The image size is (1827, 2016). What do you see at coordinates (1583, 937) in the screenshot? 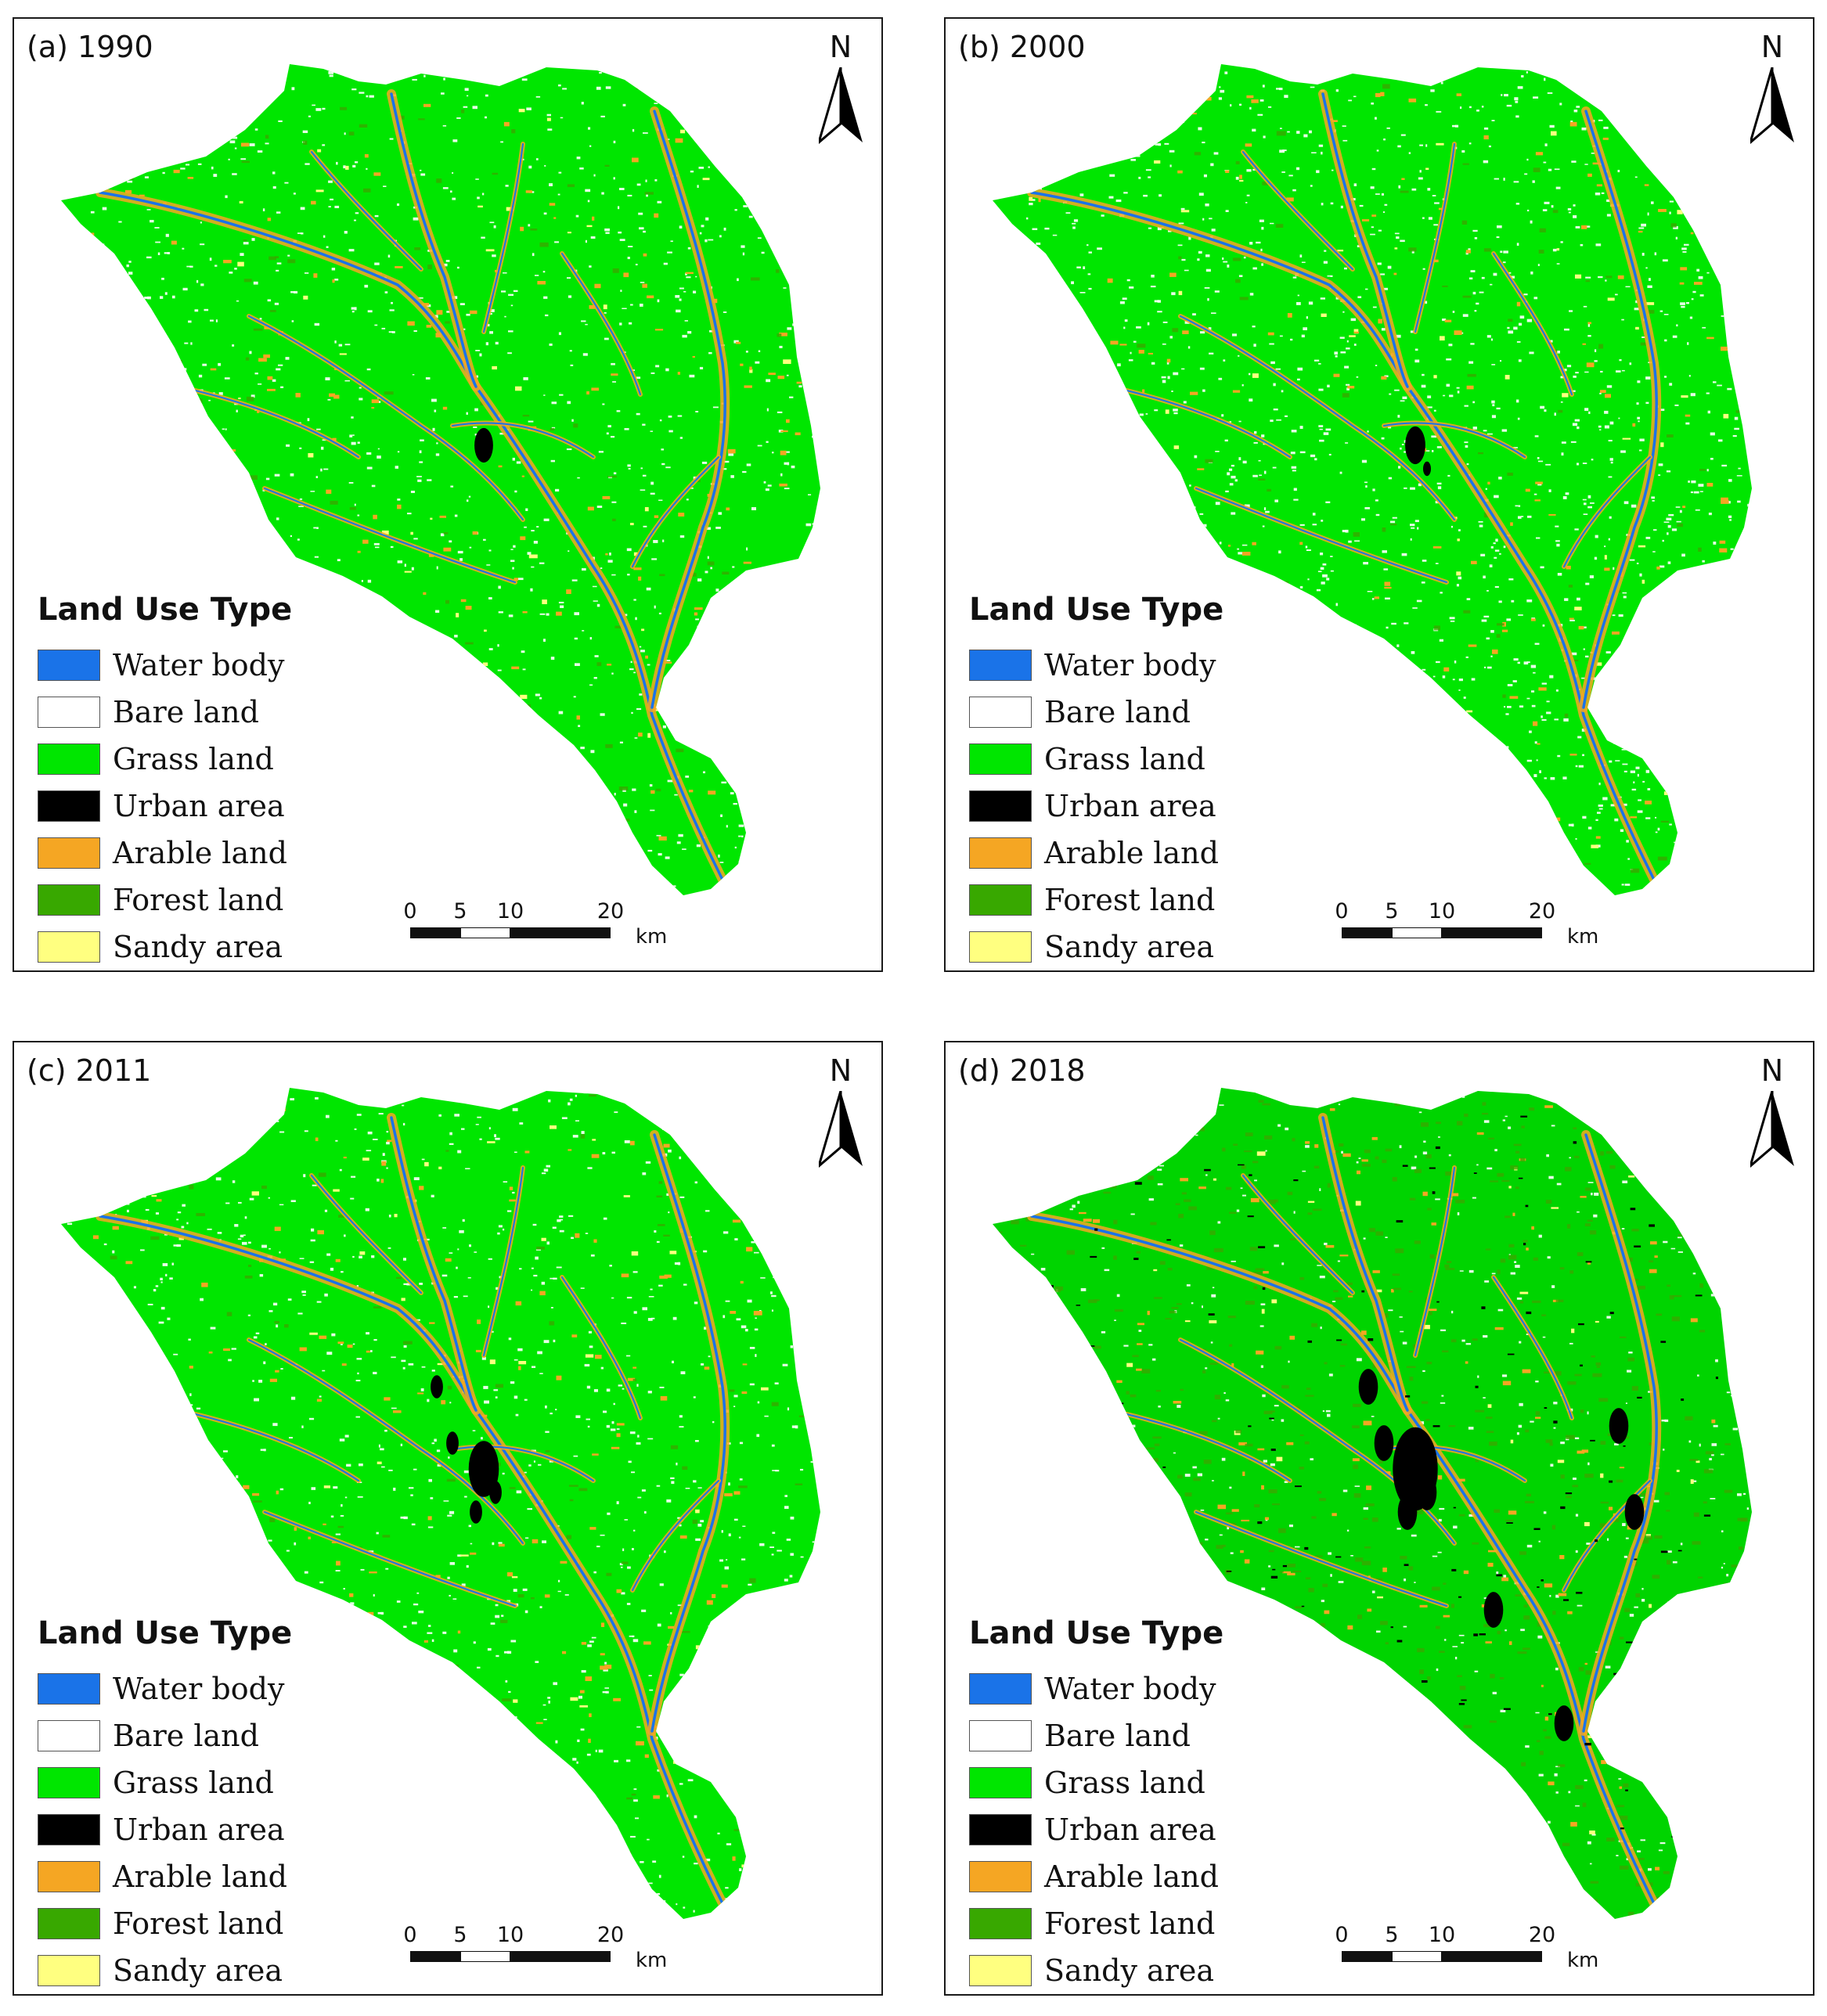
I see `scale-unit: km` at bounding box center [1583, 937].